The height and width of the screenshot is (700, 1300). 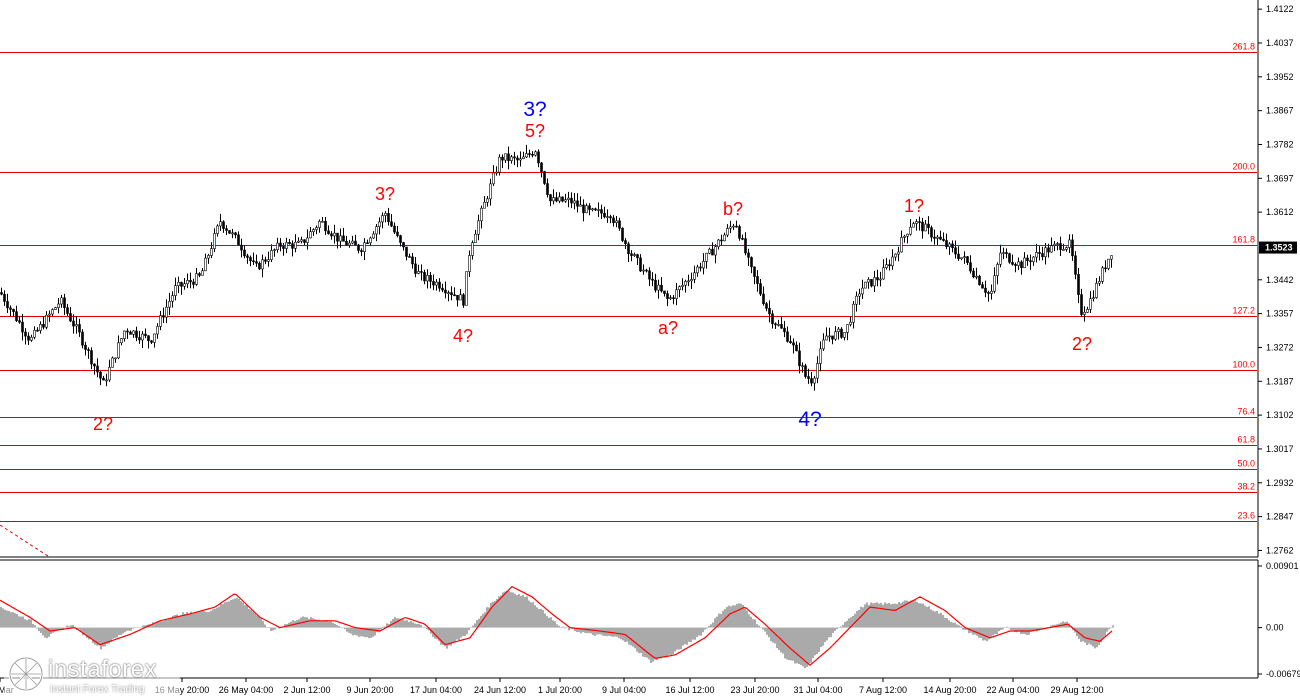 What do you see at coordinates (246, 690) in the screenshot?
I see `time-tick-label: 26 May 04:00` at bounding box center [246, 690].